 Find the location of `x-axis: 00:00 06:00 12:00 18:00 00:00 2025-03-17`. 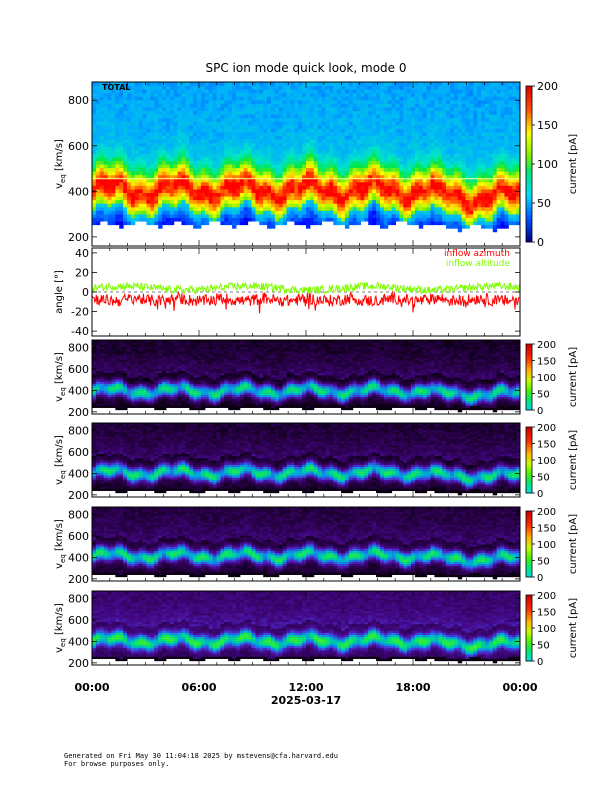

x-axis: 00:00 06:00 12:00 18:00 00:00 2025-03-17 is located at coordinates (305, 694).